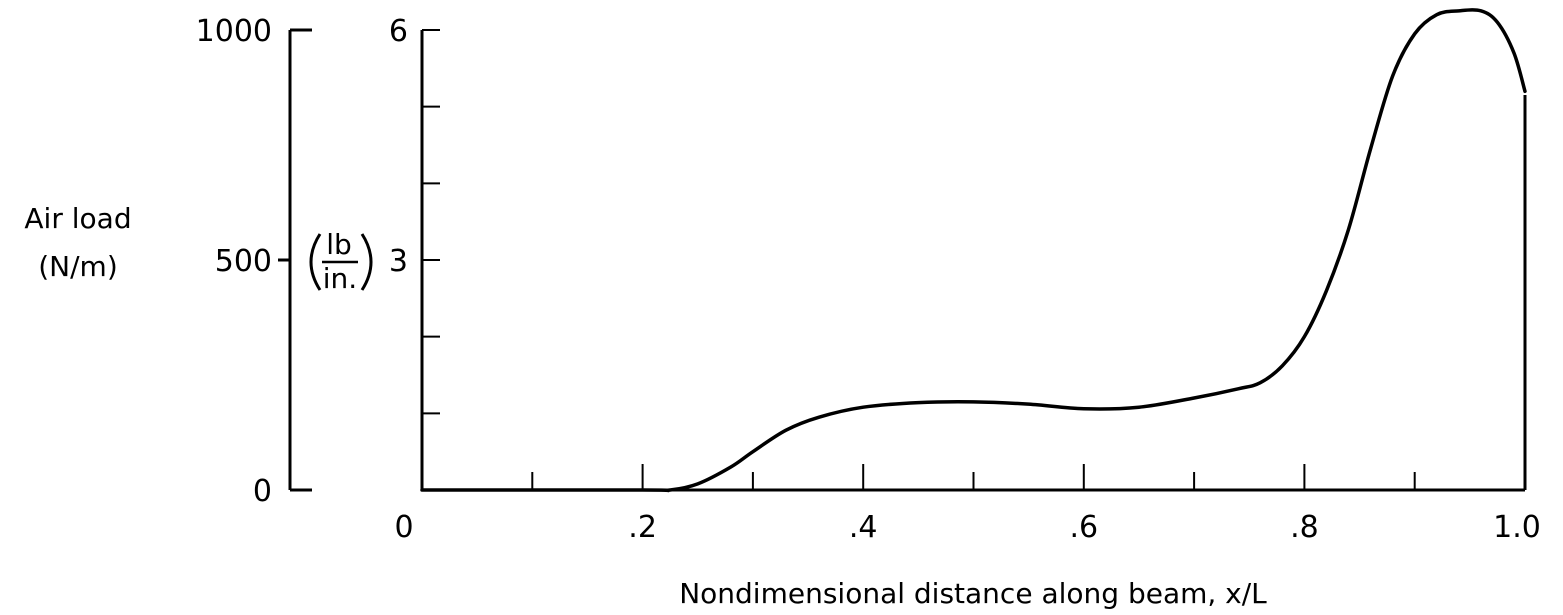 This screenshot has height=615, width=1563. I want to click on us-tick-label-3: 3, so click(398, 261).